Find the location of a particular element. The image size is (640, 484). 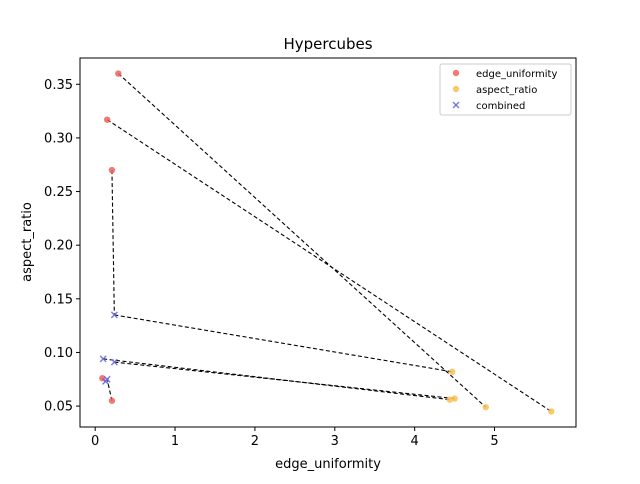

y-tick-label-2: 0.15 is located at coordinates (58, 299).